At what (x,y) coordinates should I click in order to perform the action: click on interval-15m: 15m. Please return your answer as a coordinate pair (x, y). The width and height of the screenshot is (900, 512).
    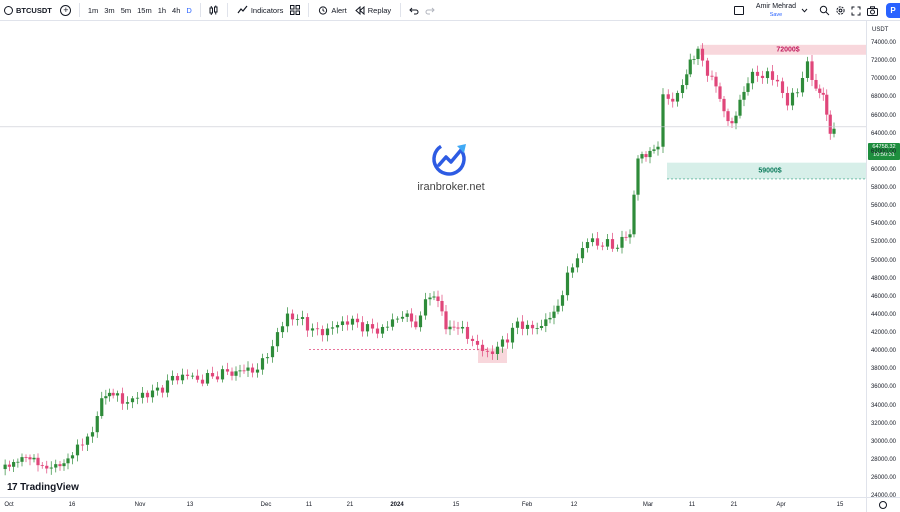
    Looking at the image, I should click on (144, 10).